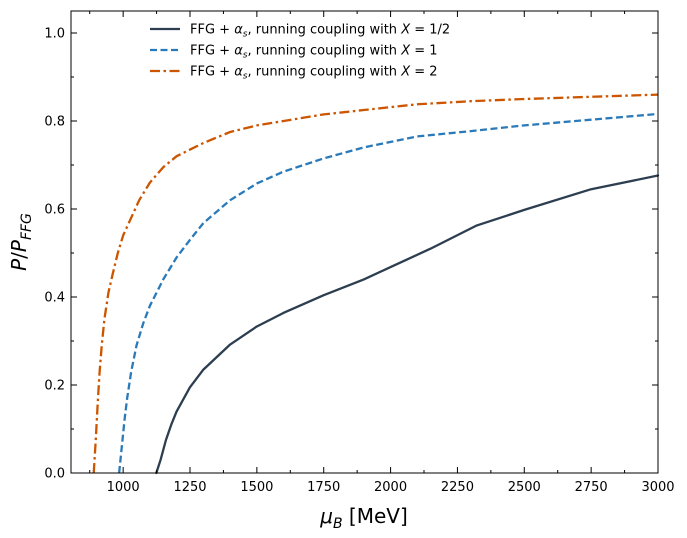 The height and width of the screenshot is (538, 687). Describe the element at coordinates (314, 73) in the screenshot. I see `legend-label-3: FFG + αs, running coupling with X = 2` at that location.